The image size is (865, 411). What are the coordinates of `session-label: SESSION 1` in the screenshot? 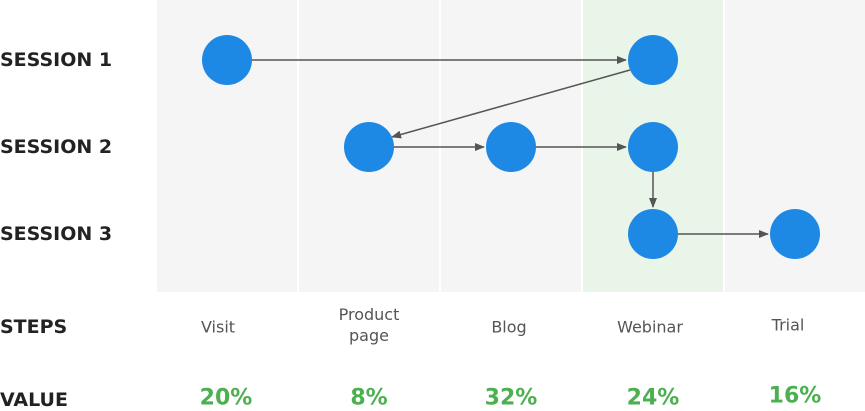 It's located at (56, 60).